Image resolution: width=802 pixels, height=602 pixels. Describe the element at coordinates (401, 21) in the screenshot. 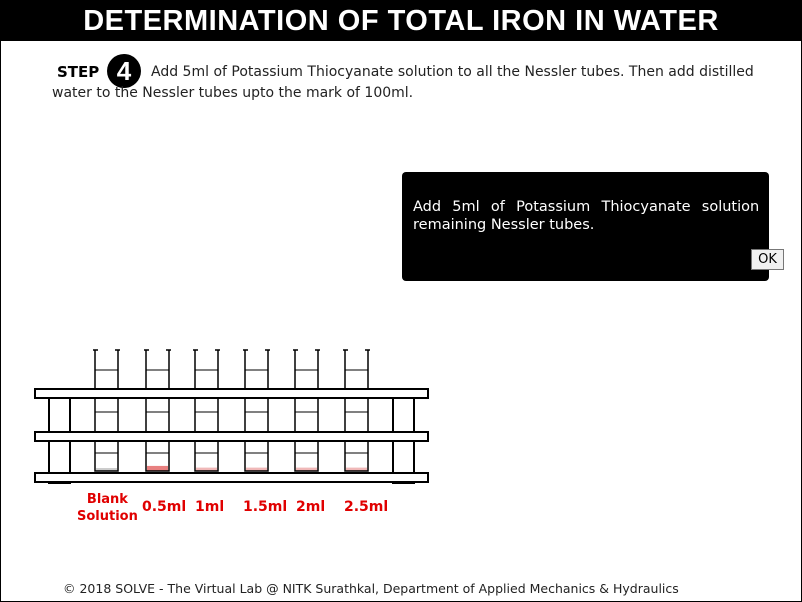

I see `page-title: DETERMINATION OF TOTAL IRON IN WATER` at that location.